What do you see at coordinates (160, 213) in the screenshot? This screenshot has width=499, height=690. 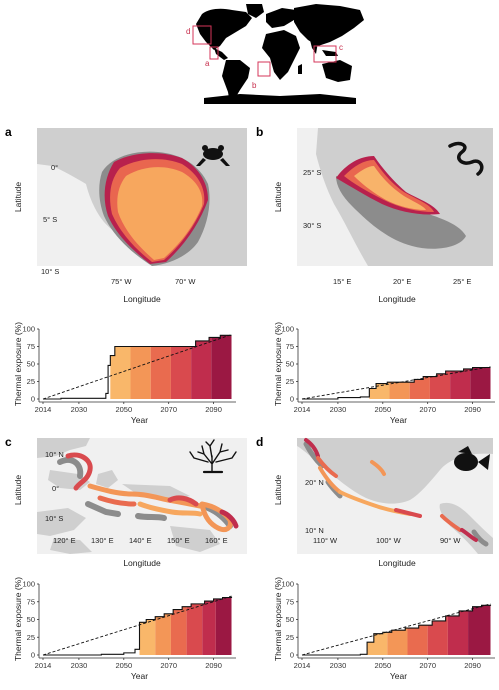 I see `map-a-exposure-low` at bounding box center [160, 213].